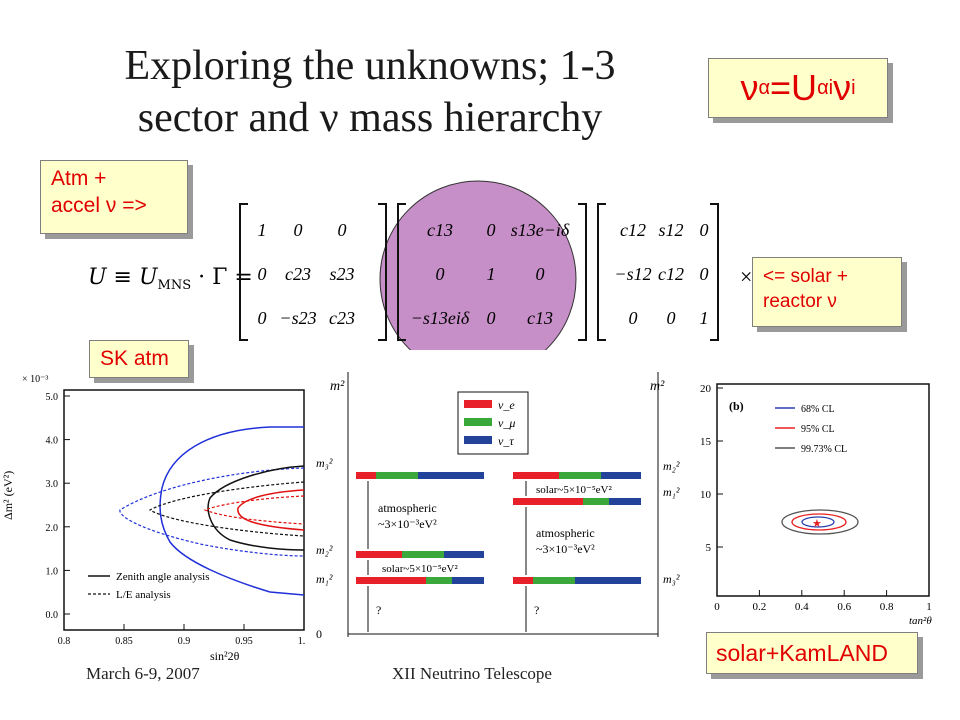 The width and height of the screenshot is (960, 720). I want to click on sk-ytick-label: 0.0, so click(52, 615).